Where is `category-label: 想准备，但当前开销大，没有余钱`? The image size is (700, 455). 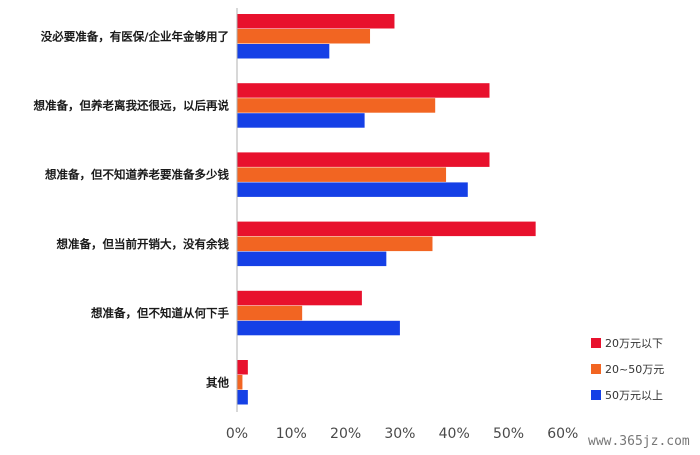 category-label: 想准备，但当前开销大，没有余钱 is located at coordinates (143, 244).